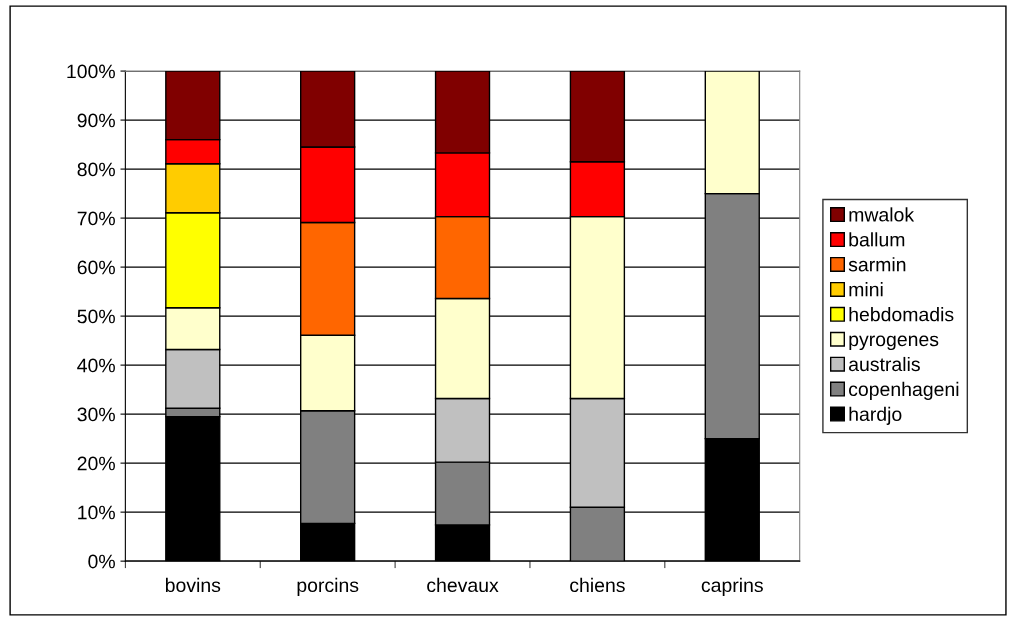  Describe the element at coordinates (96, 414) in the screenshot. I see `y-tick-label: 30%` at that location.